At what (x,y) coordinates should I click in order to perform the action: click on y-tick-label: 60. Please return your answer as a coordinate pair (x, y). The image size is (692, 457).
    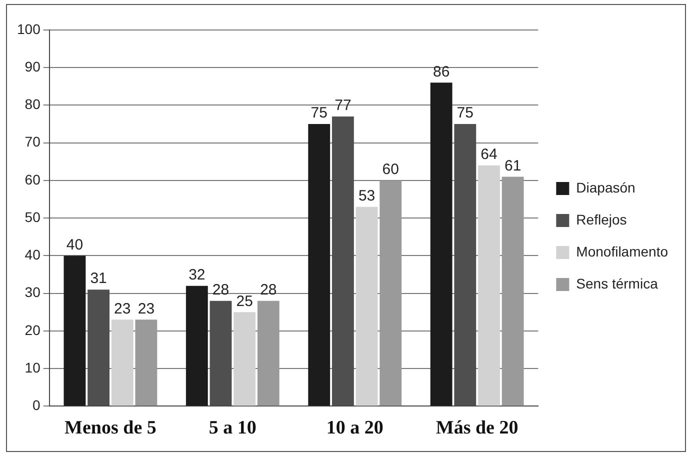
    Looking at the image, I should click on (32, 179).